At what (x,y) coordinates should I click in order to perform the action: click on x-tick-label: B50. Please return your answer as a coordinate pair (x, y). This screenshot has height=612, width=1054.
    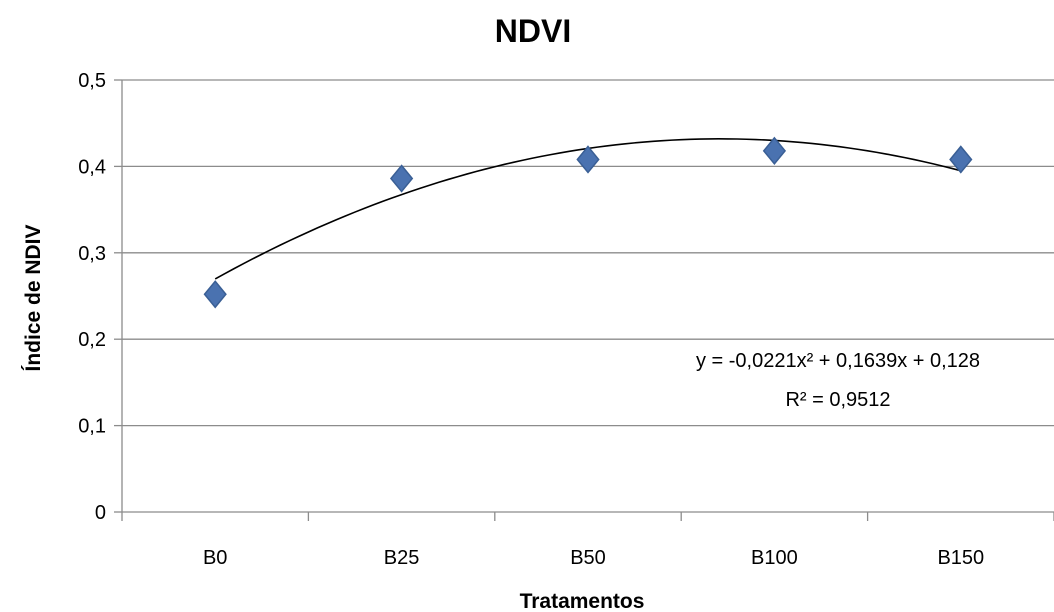
    Looking at the image, I should click on (588, 558).